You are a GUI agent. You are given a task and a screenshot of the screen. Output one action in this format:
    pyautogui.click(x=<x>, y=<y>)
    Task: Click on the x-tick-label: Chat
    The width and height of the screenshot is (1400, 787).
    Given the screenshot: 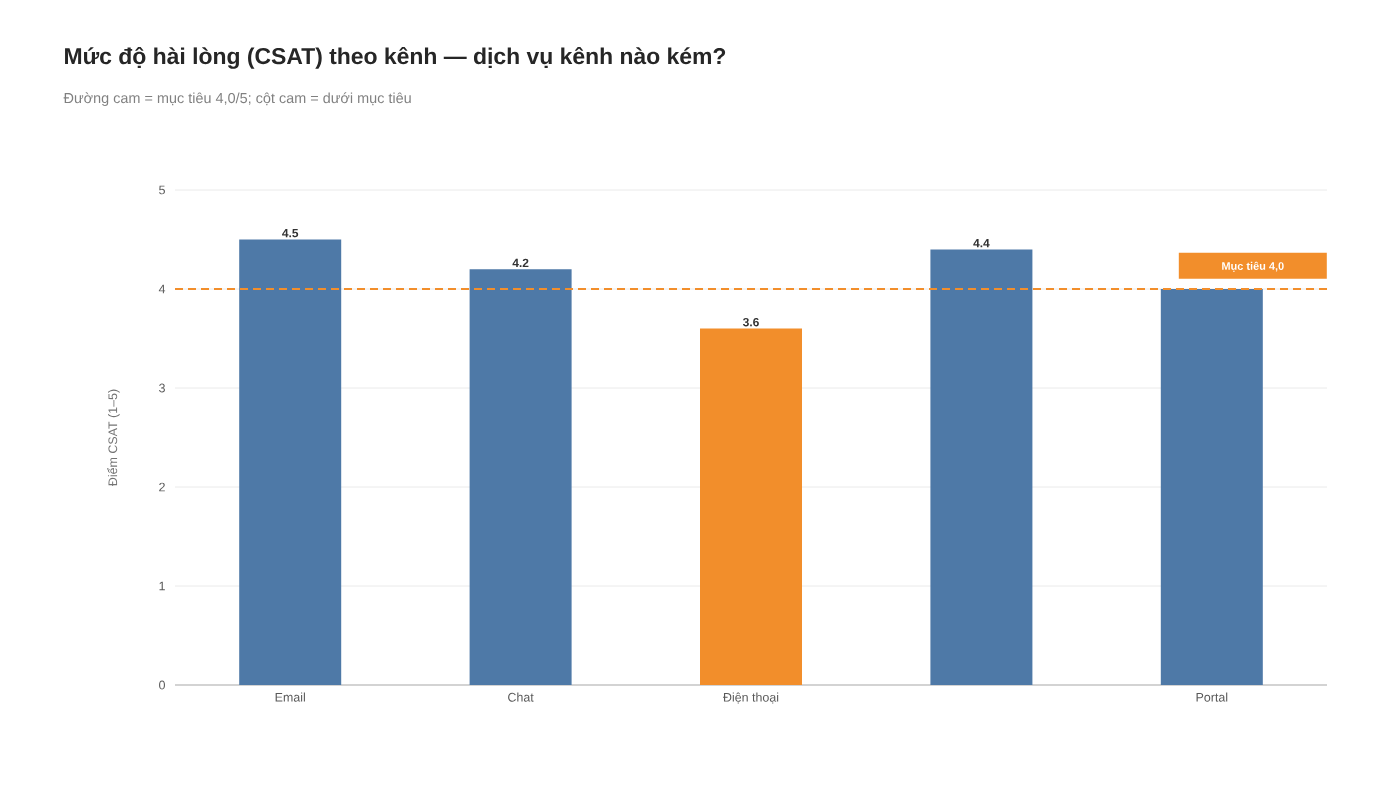 What is the action you would take?
    pyautogui.click(x=521, y=697)
    